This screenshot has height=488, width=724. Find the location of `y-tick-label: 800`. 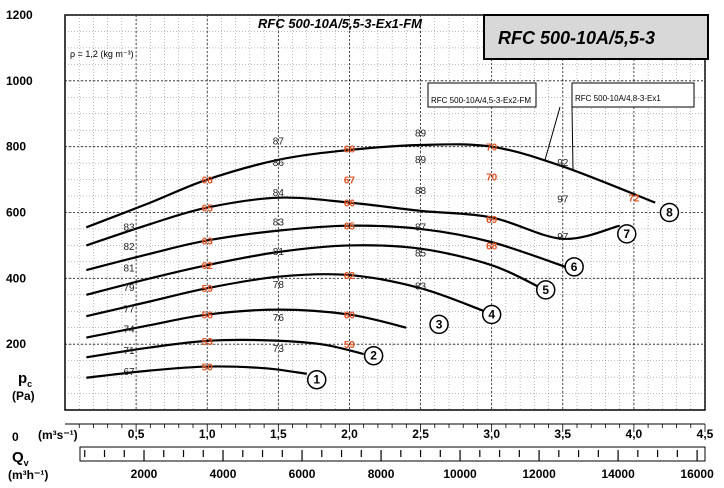

y-tick-label: 800 is located at coordinates (16, 147).